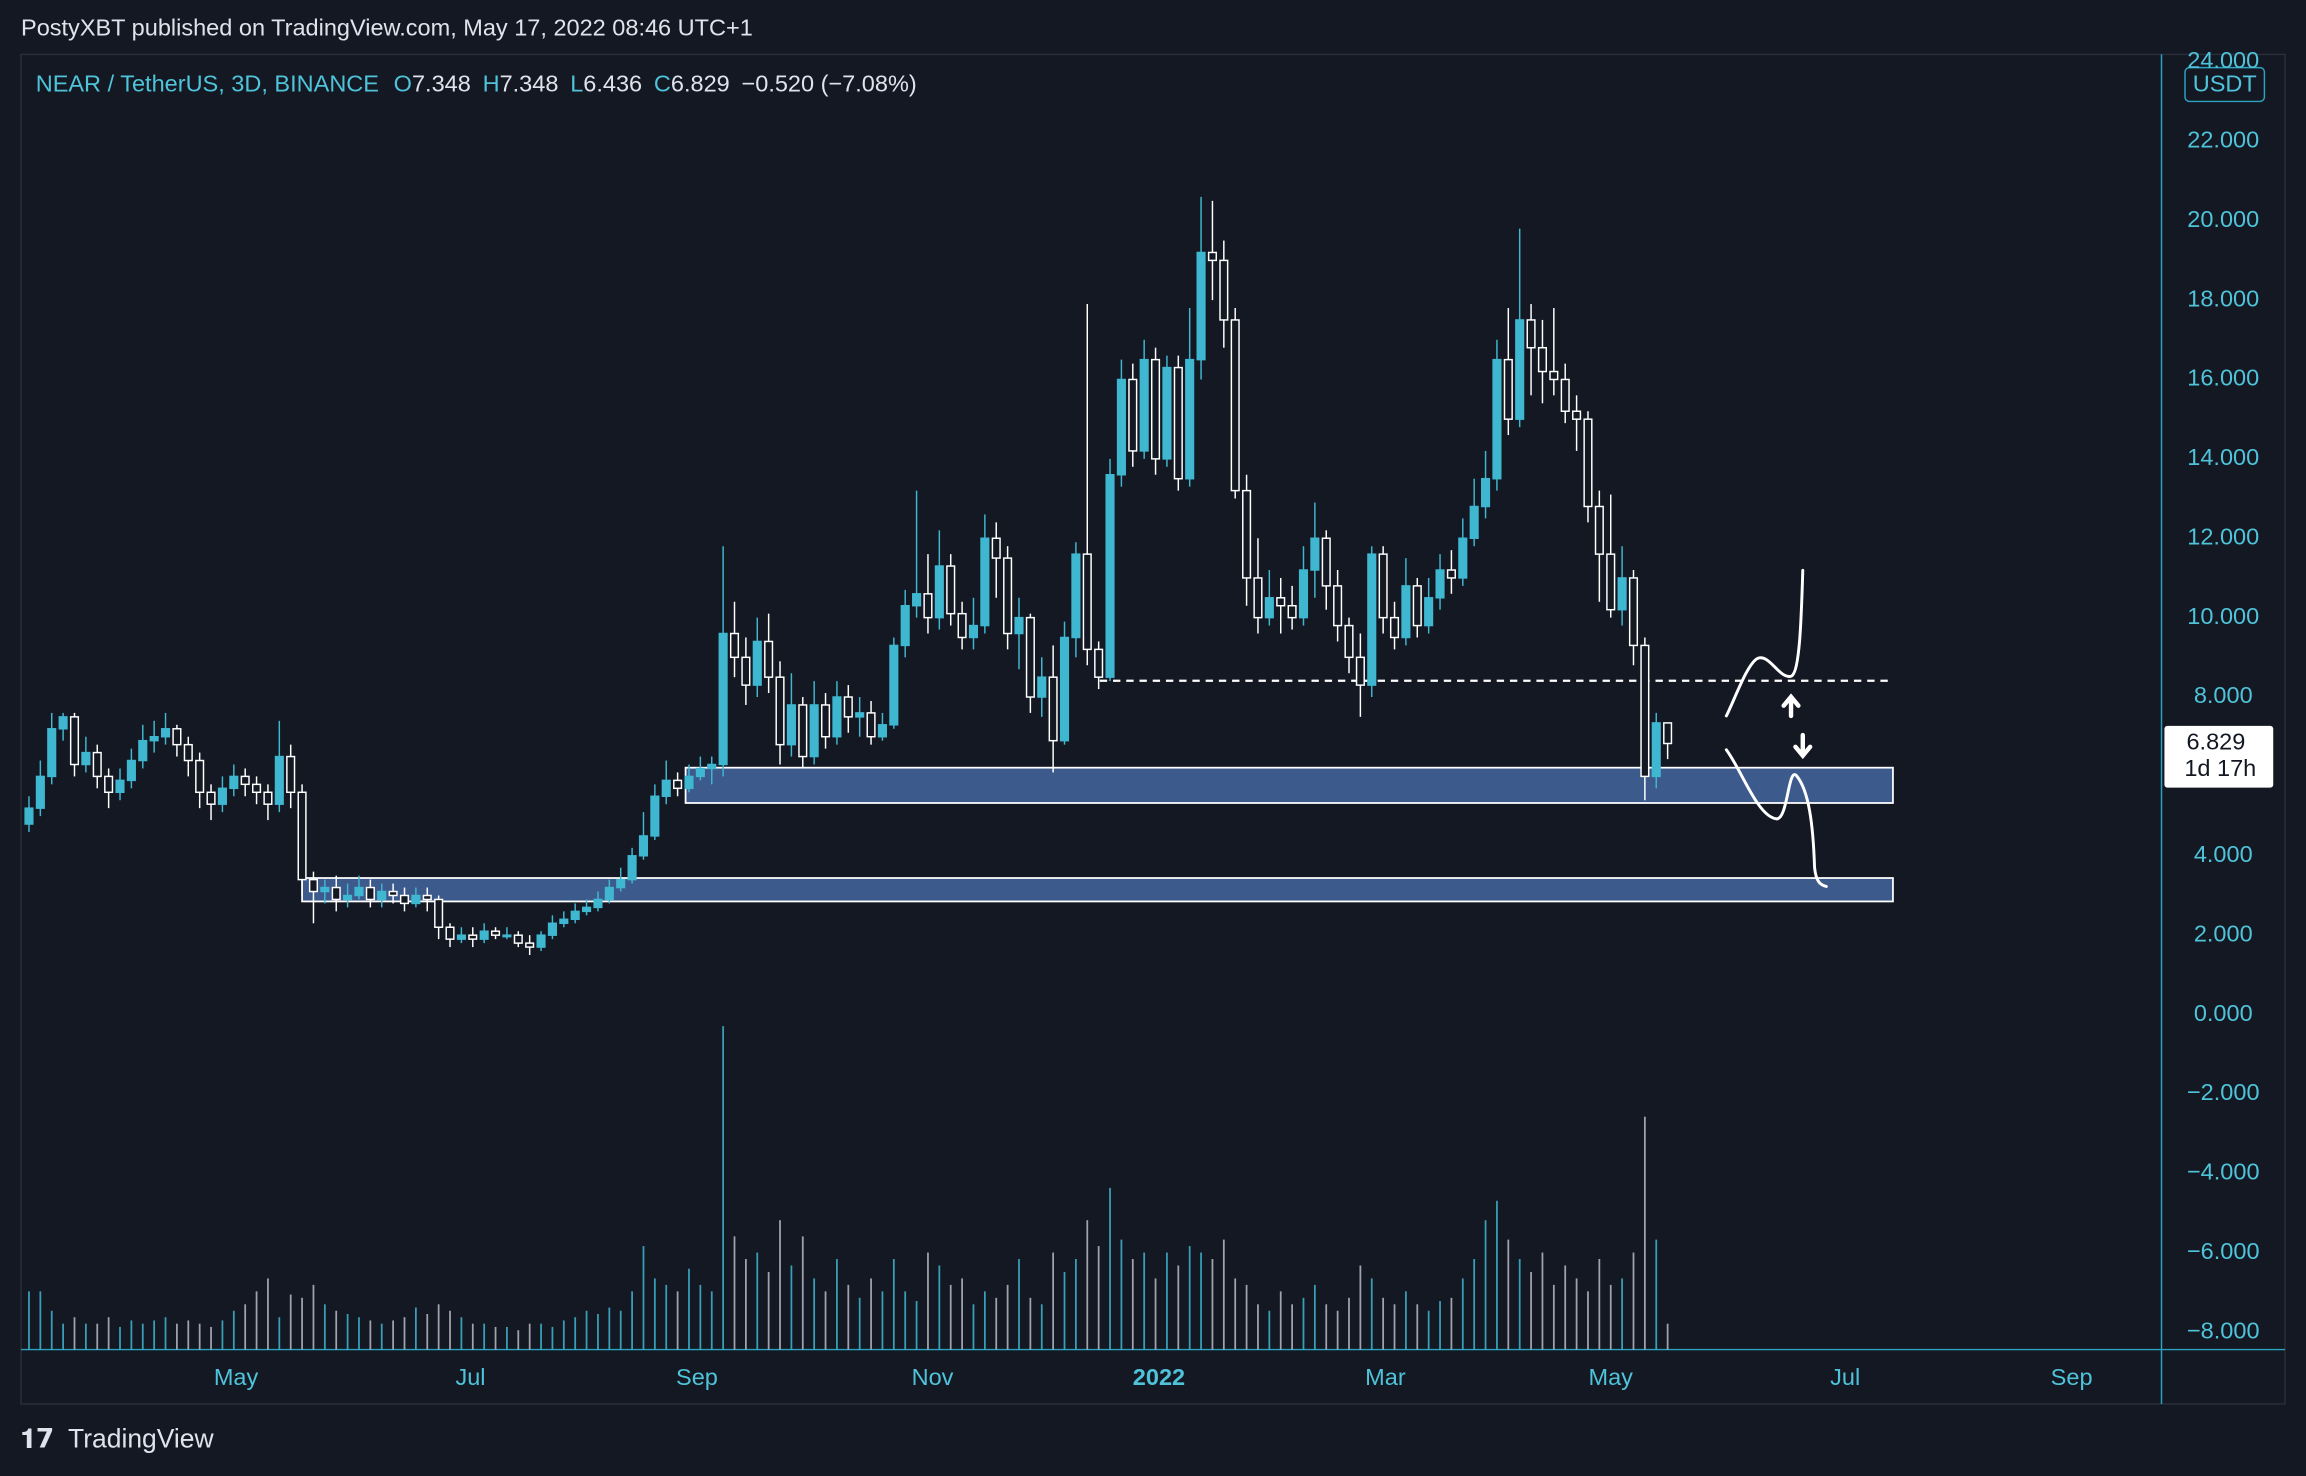 This screenshot has height=1476, width=2306. Describe the element at coordinates (141, 1439) in the screenshot. I see `logo: TradingView` at that location.